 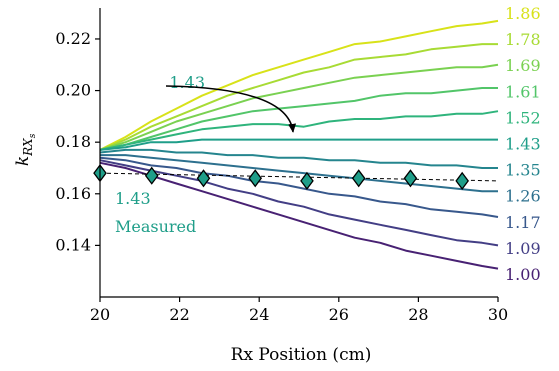 What do you see at coordinates (231, 109) in the screenshot?
I see `annotation-arrow` at bounding box center [231, 109].